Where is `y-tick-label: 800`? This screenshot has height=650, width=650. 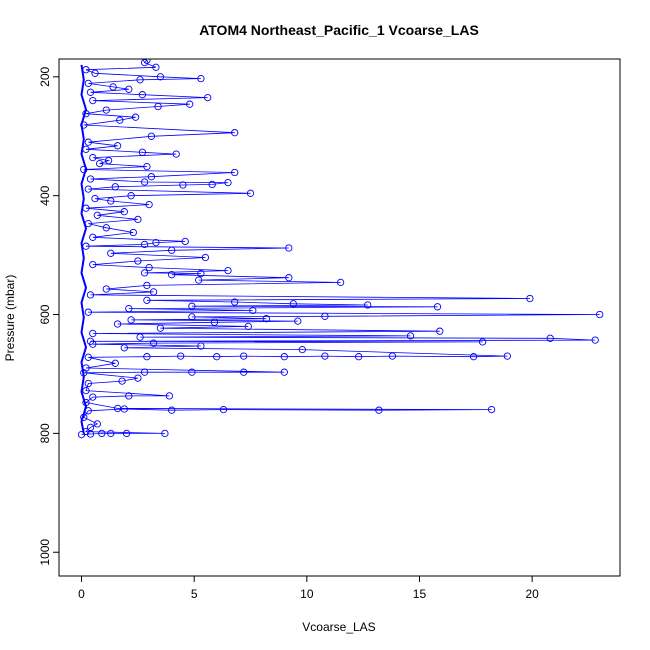
y-tick-label: 800 is located at coordinates (45, 433).